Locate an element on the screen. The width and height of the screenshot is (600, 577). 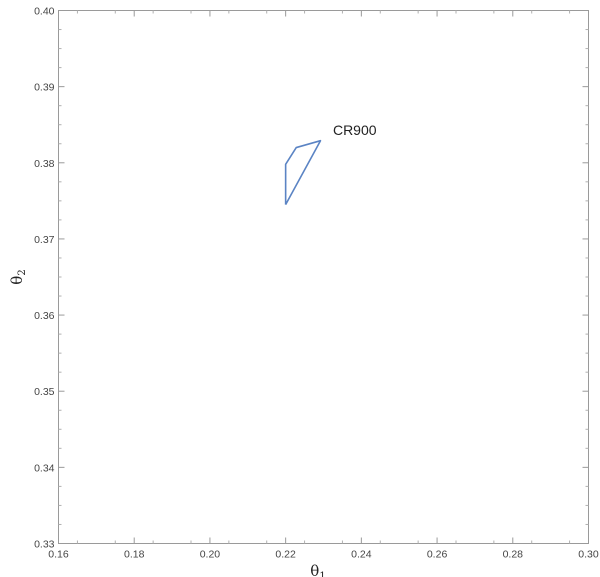
y-tick-label: 0.37 is located at coordinates (44, 240).